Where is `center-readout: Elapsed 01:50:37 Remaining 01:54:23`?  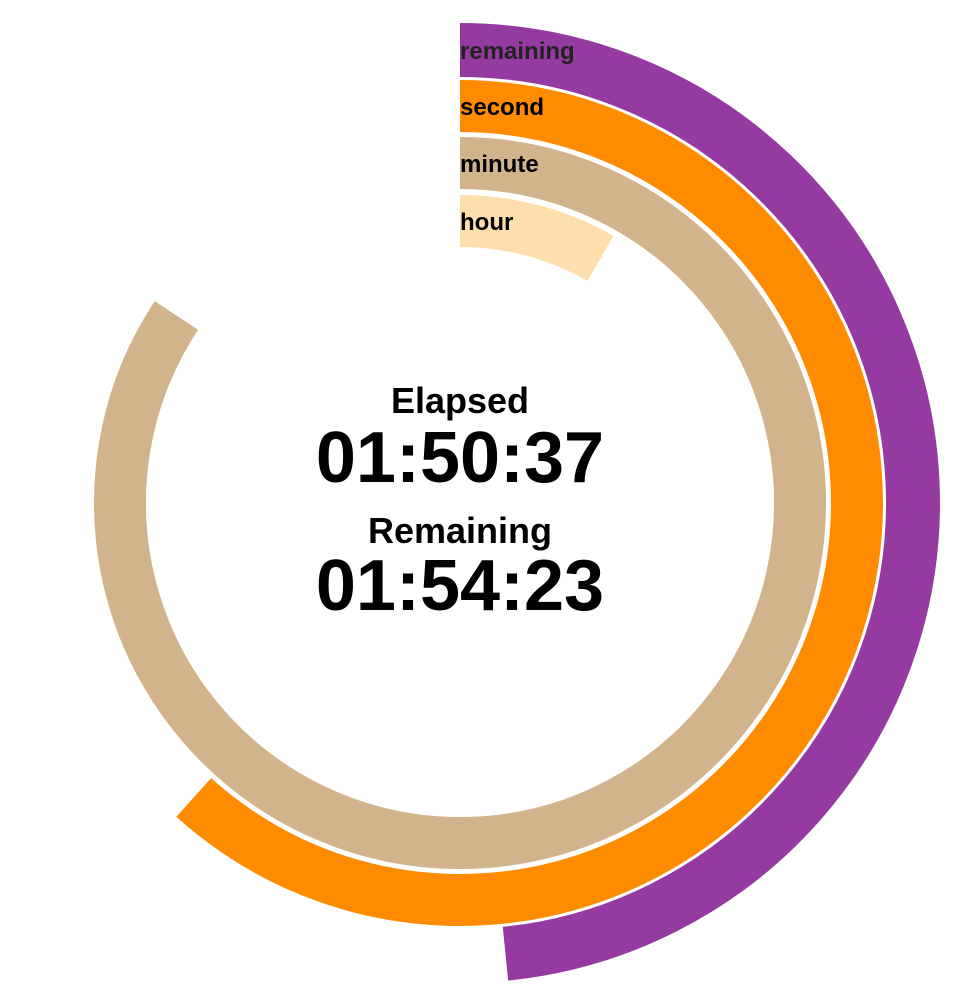 center-readout: Elapsed 01:50:37 Remaining 01:54:23 is located at coordinates (460, 503).